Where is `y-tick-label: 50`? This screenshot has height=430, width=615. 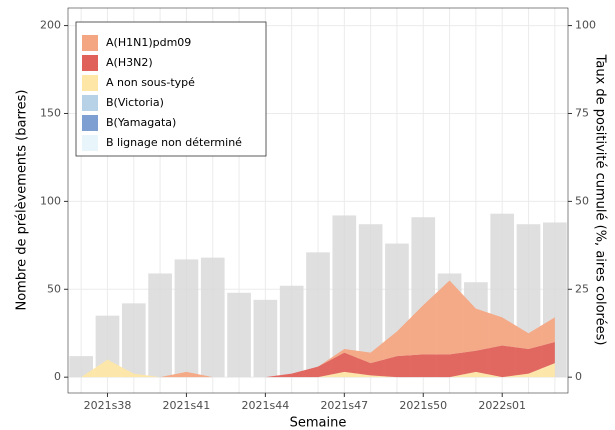
y-tick-label: 50 is located at coordinates (54, 288).